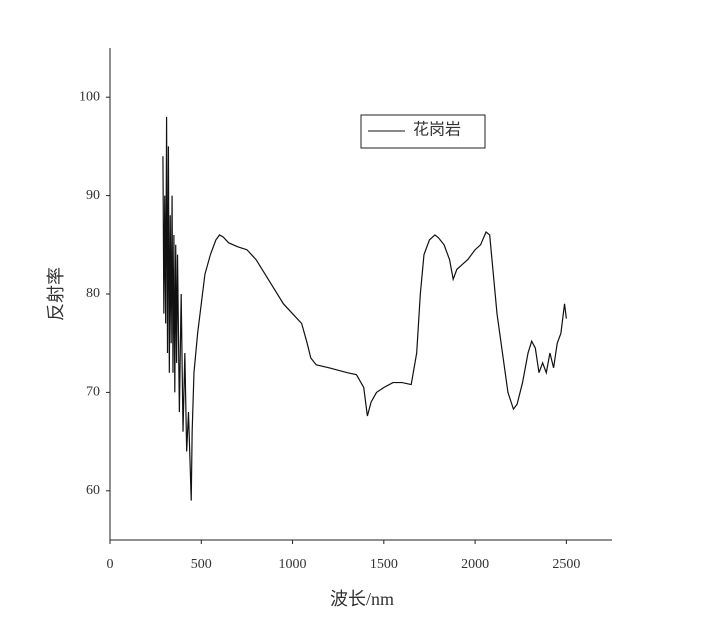  Describe the element at coordinates (437, 130) in the screenshot. I see `legend-label: 花岗岩` at that location.